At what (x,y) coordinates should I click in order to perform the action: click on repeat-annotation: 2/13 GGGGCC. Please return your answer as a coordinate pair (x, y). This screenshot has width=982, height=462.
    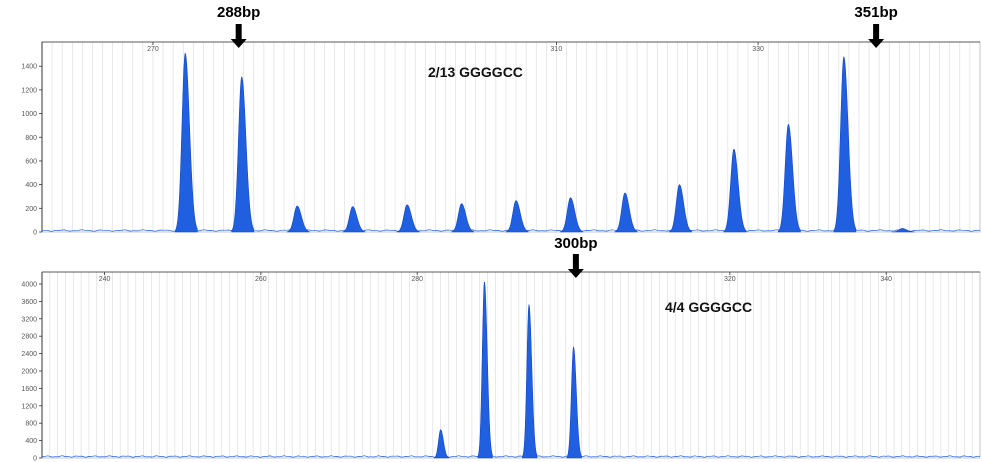
    Looking at the image, I should click on (475, 72).